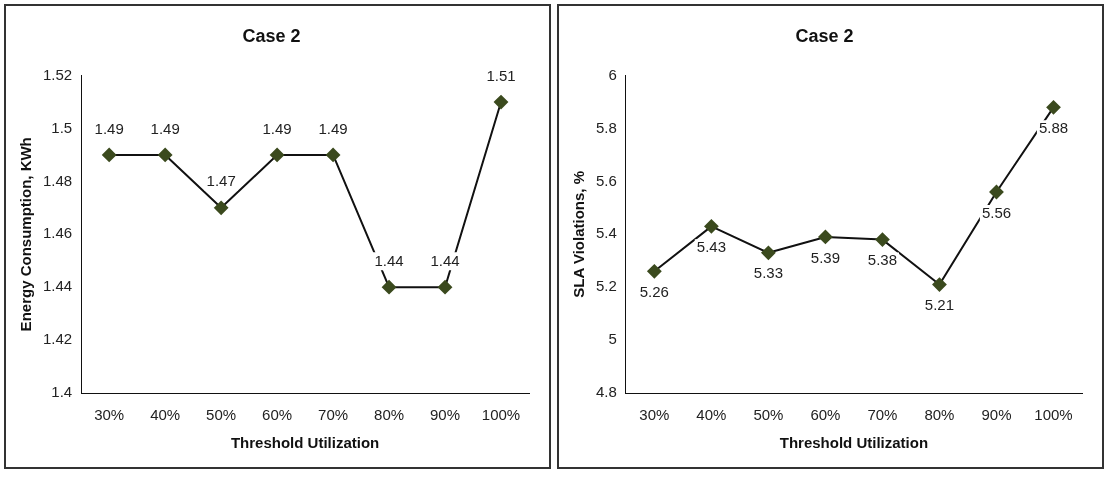  What do you see at coordinates (57, 180) in the screenshot?
I see `y-tick-label: 1.48` at bounding box center [57, 180].